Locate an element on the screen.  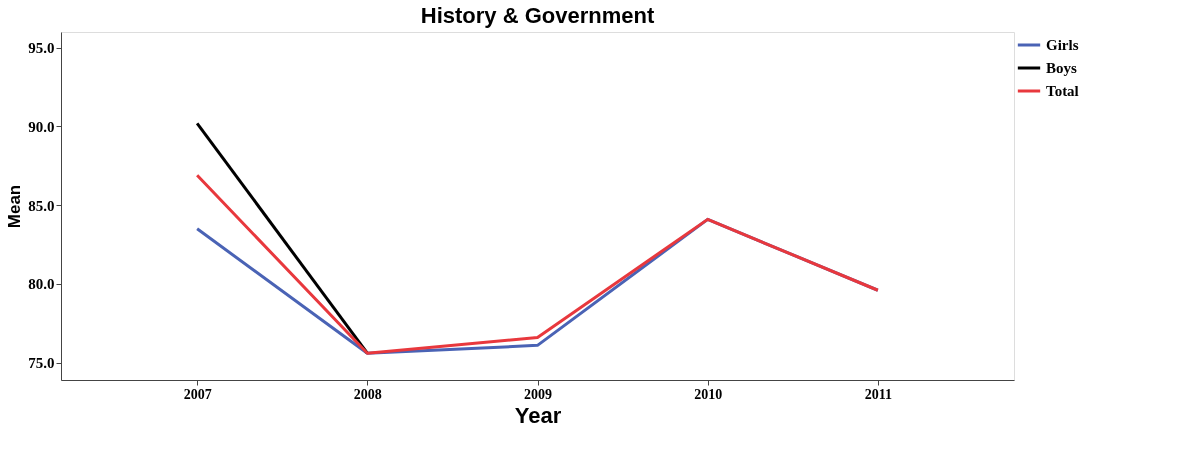
y-tick-label: 95.0 is located at coordinates (41, 48).